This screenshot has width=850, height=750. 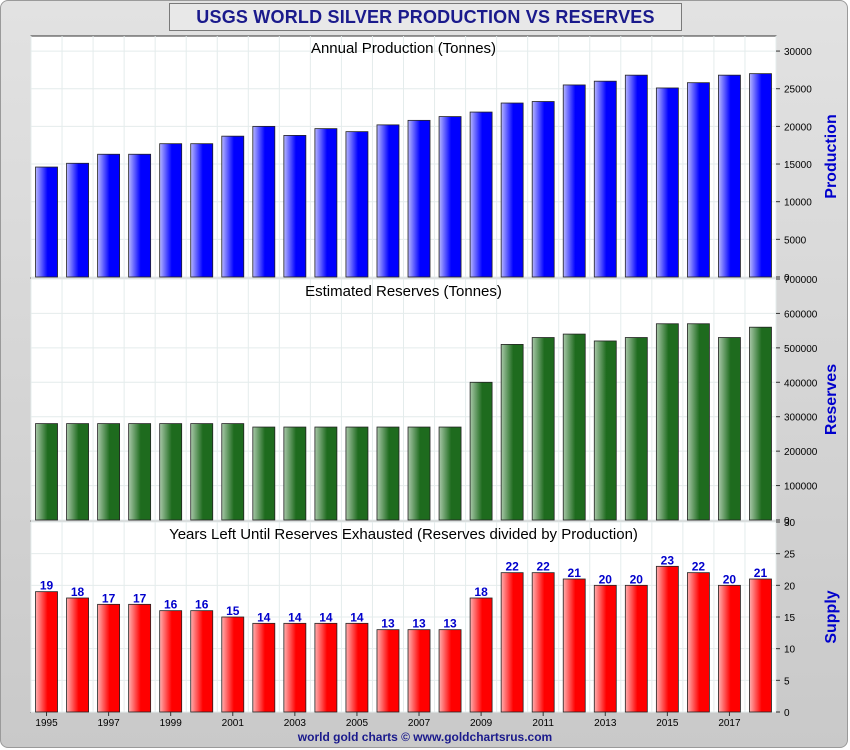 I want to click on x-tick-label: 1997, so click(x=108, y=723).